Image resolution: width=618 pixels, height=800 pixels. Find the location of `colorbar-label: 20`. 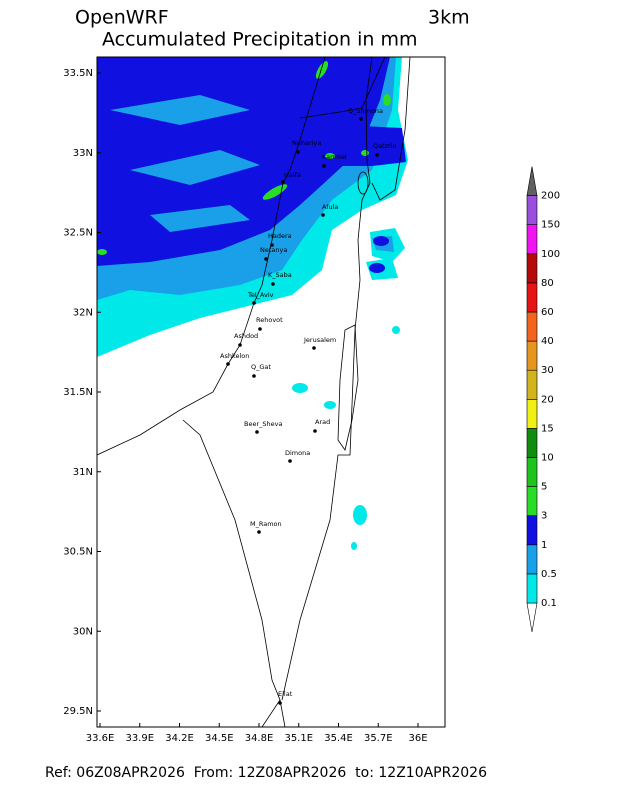

colorbar-label: 20 is located at coordinates (547, 399).